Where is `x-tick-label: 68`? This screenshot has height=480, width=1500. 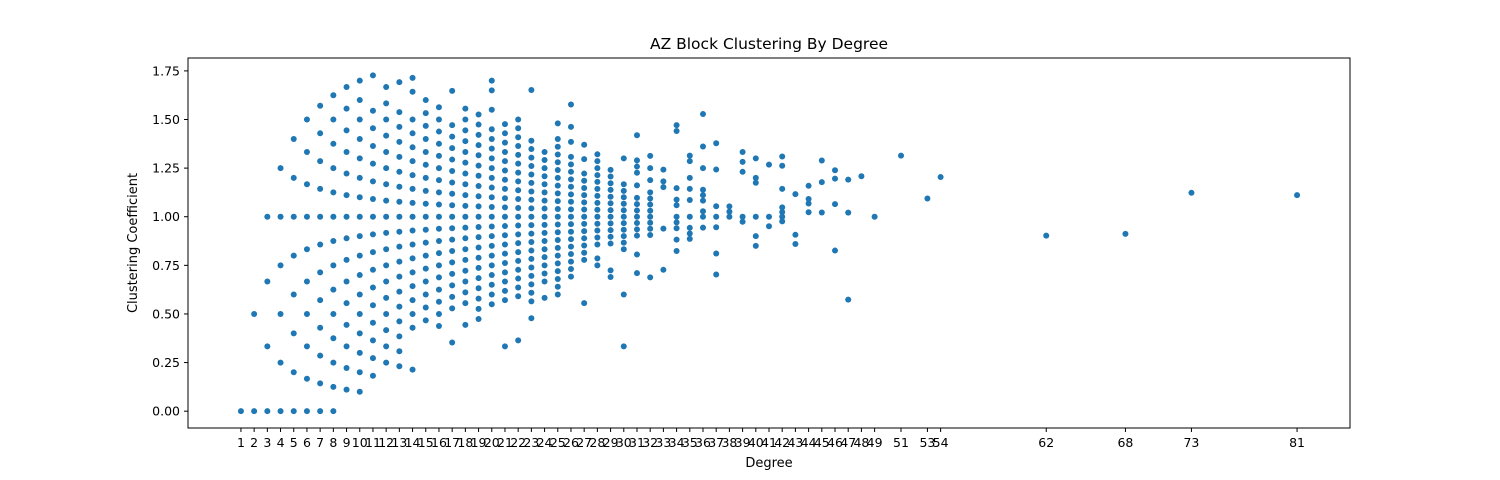 x-tick-label: 68 is located at coordinates (1125, 442).